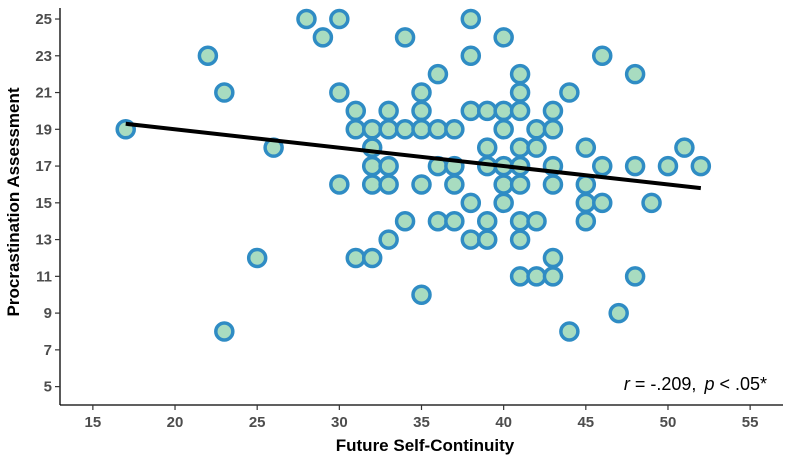  Describe the element at coordinates (43, 93) in the screenshot. I see `y-tick-label: 21` at that location.